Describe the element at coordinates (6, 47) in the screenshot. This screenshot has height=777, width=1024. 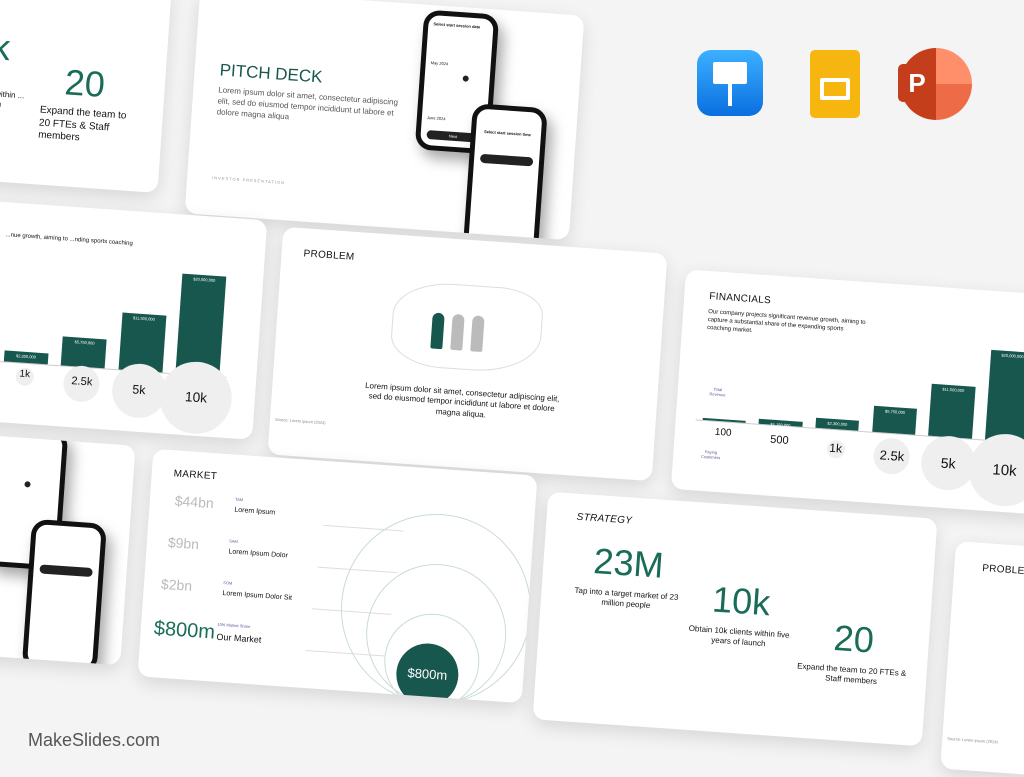
I see `stat-partial: k` at that location.